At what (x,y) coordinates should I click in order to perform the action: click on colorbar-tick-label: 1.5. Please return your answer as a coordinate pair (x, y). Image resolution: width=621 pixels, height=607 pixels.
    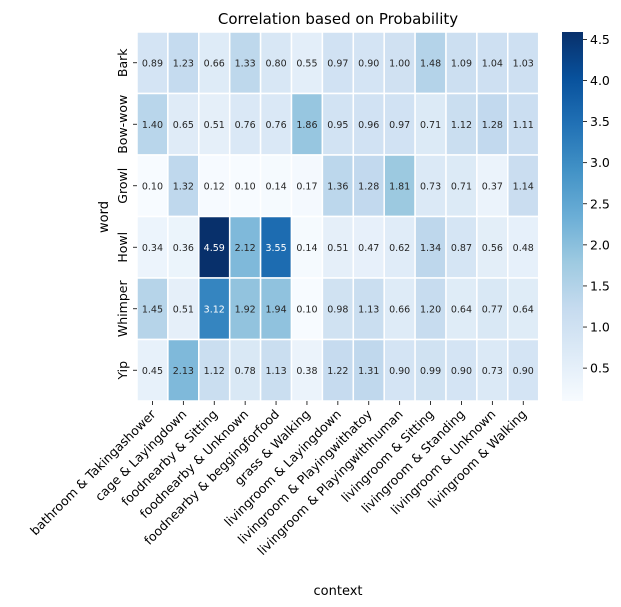
    Looking at the image, I should click on (600, 285).